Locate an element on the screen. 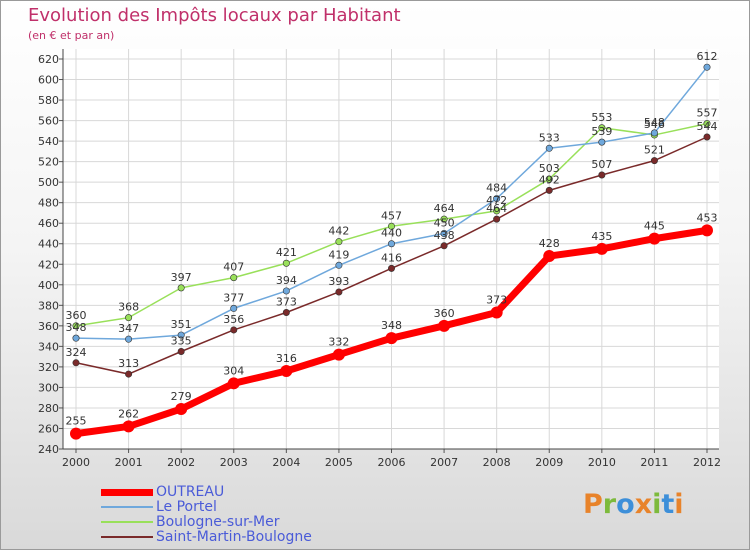  data-label-outreau: 304 is located at coordinates (233, 370).